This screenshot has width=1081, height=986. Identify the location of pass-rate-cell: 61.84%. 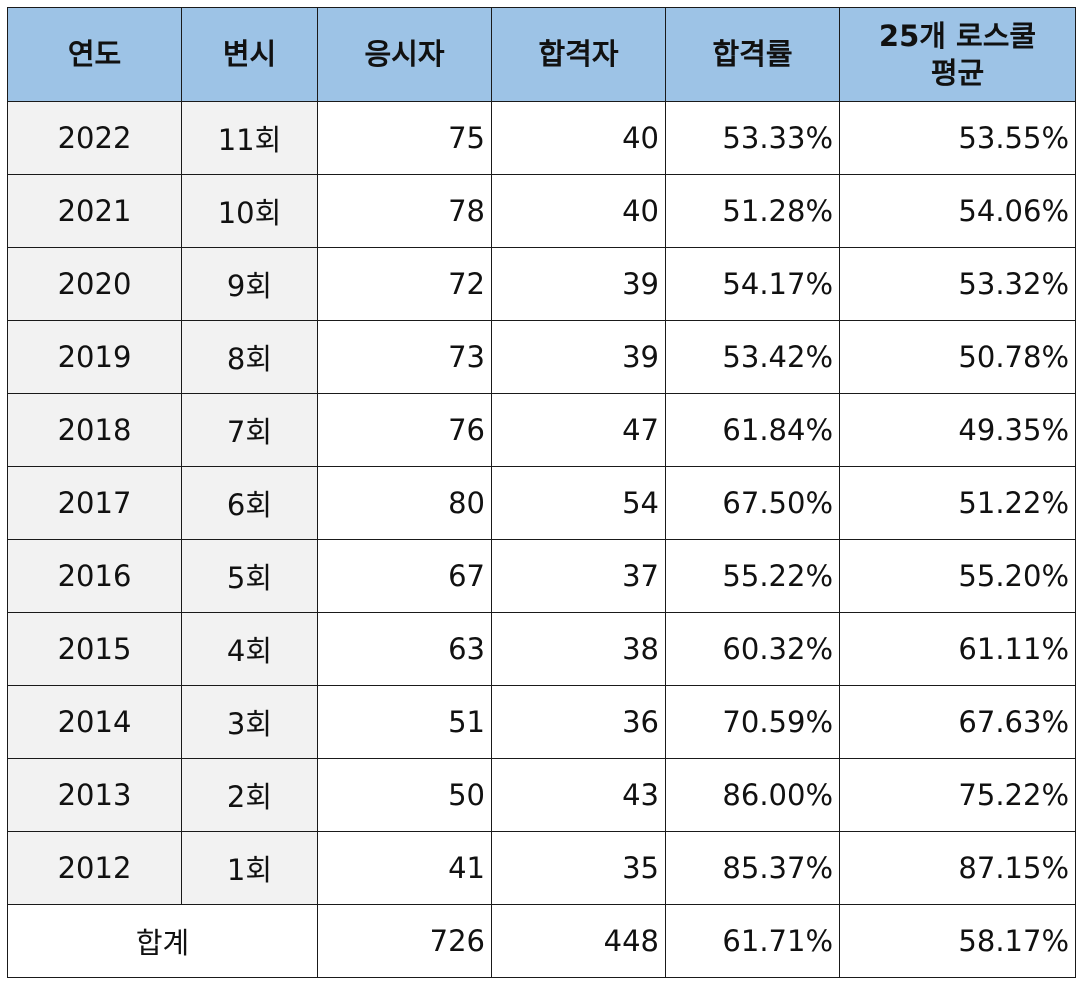
(752, 430).